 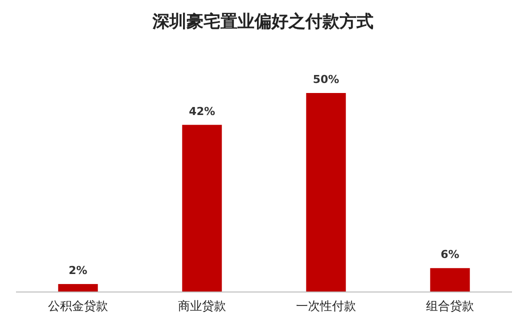 What do you see at coordinates (78, 271) in the screenshot?
I see `data-label: 2%` at bounding box center [78, 271].